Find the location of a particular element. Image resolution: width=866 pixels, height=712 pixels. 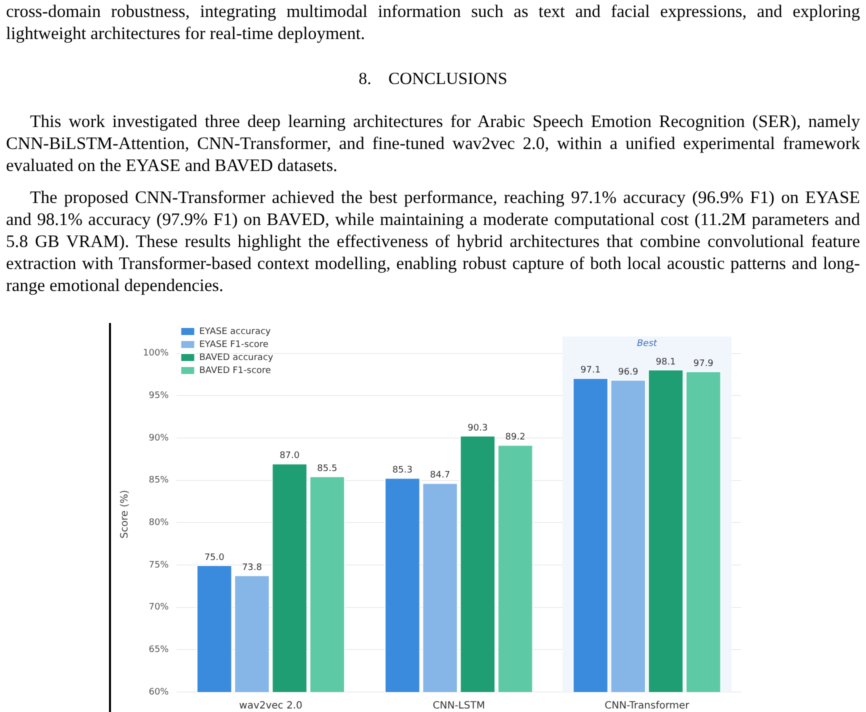

y-tick-label: 100% is located at coordinates (156, 353).